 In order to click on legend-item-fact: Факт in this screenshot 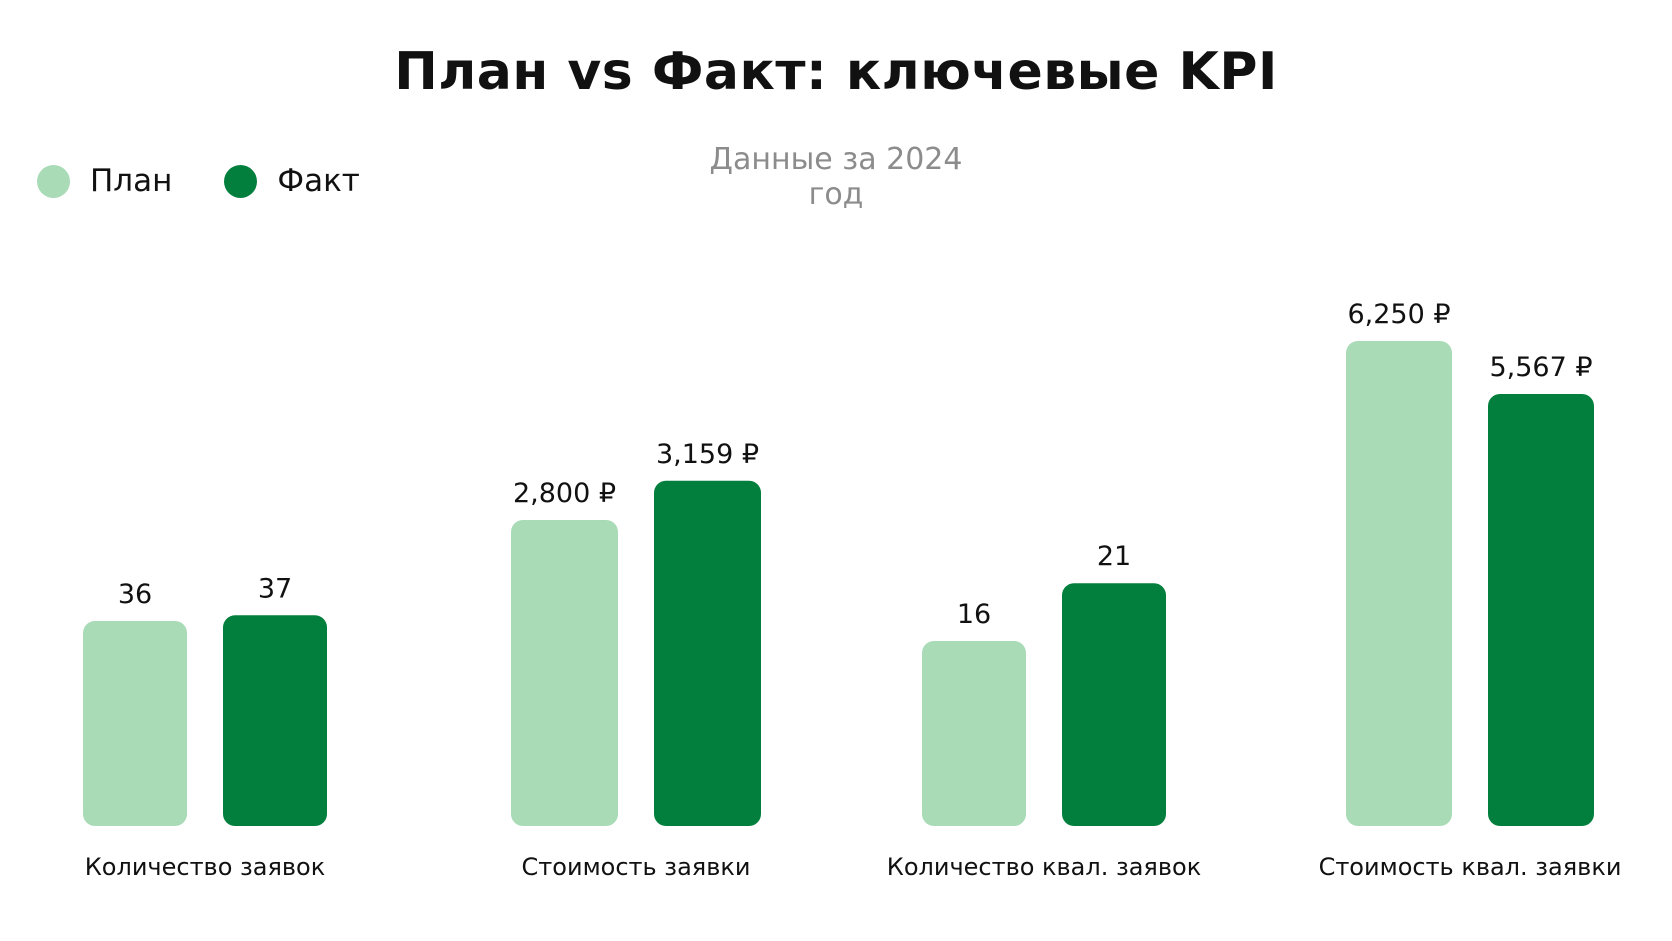, I will do `click(292, 181)`.